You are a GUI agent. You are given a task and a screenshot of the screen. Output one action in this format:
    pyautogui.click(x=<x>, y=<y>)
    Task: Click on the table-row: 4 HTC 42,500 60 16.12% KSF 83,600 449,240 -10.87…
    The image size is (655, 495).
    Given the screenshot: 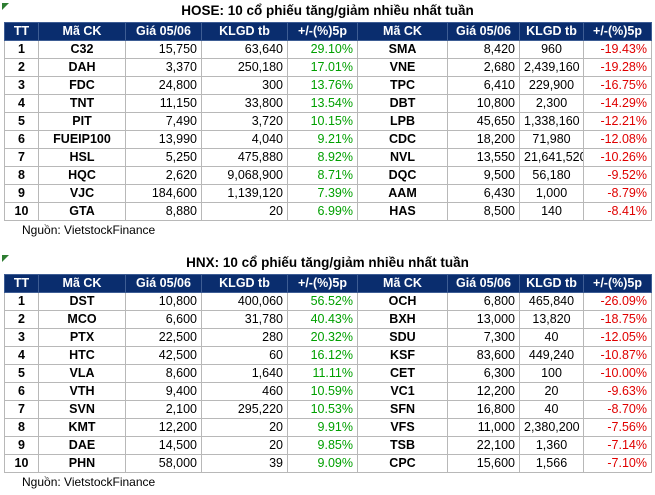 What is the action you would take?
    pyautogui.click(x=328, y=355)
    